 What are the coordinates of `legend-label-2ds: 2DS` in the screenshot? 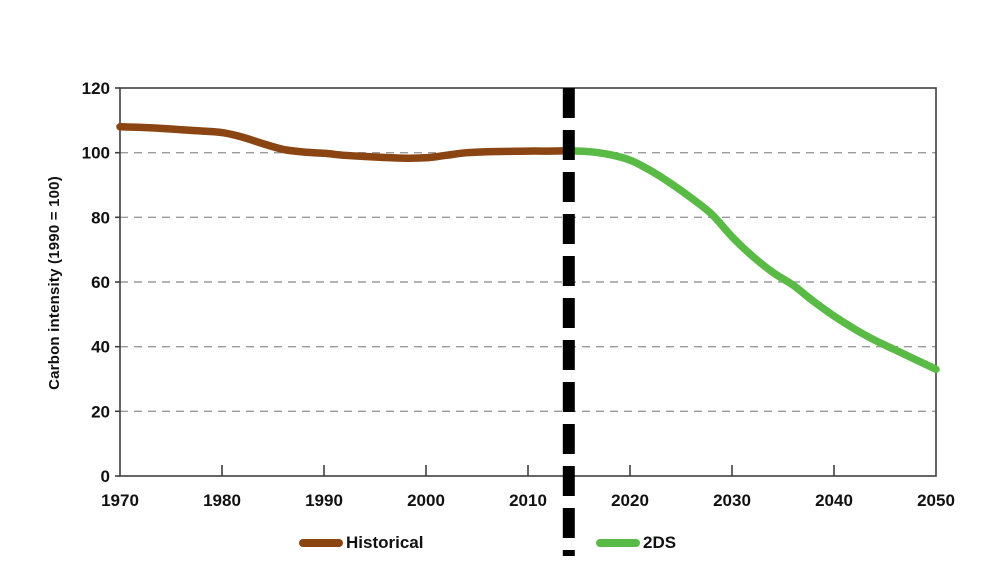 It's located at (660, 542).